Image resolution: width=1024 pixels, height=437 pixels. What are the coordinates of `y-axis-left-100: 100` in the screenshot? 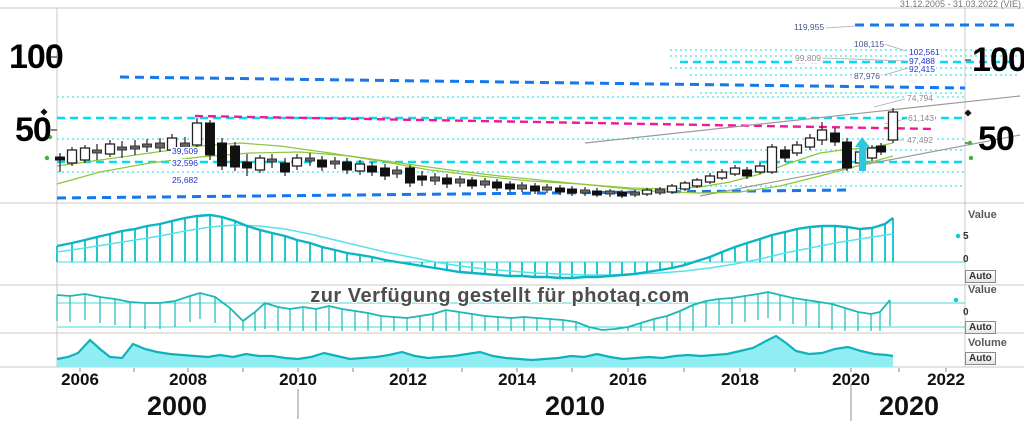 It's located at (36, 57).